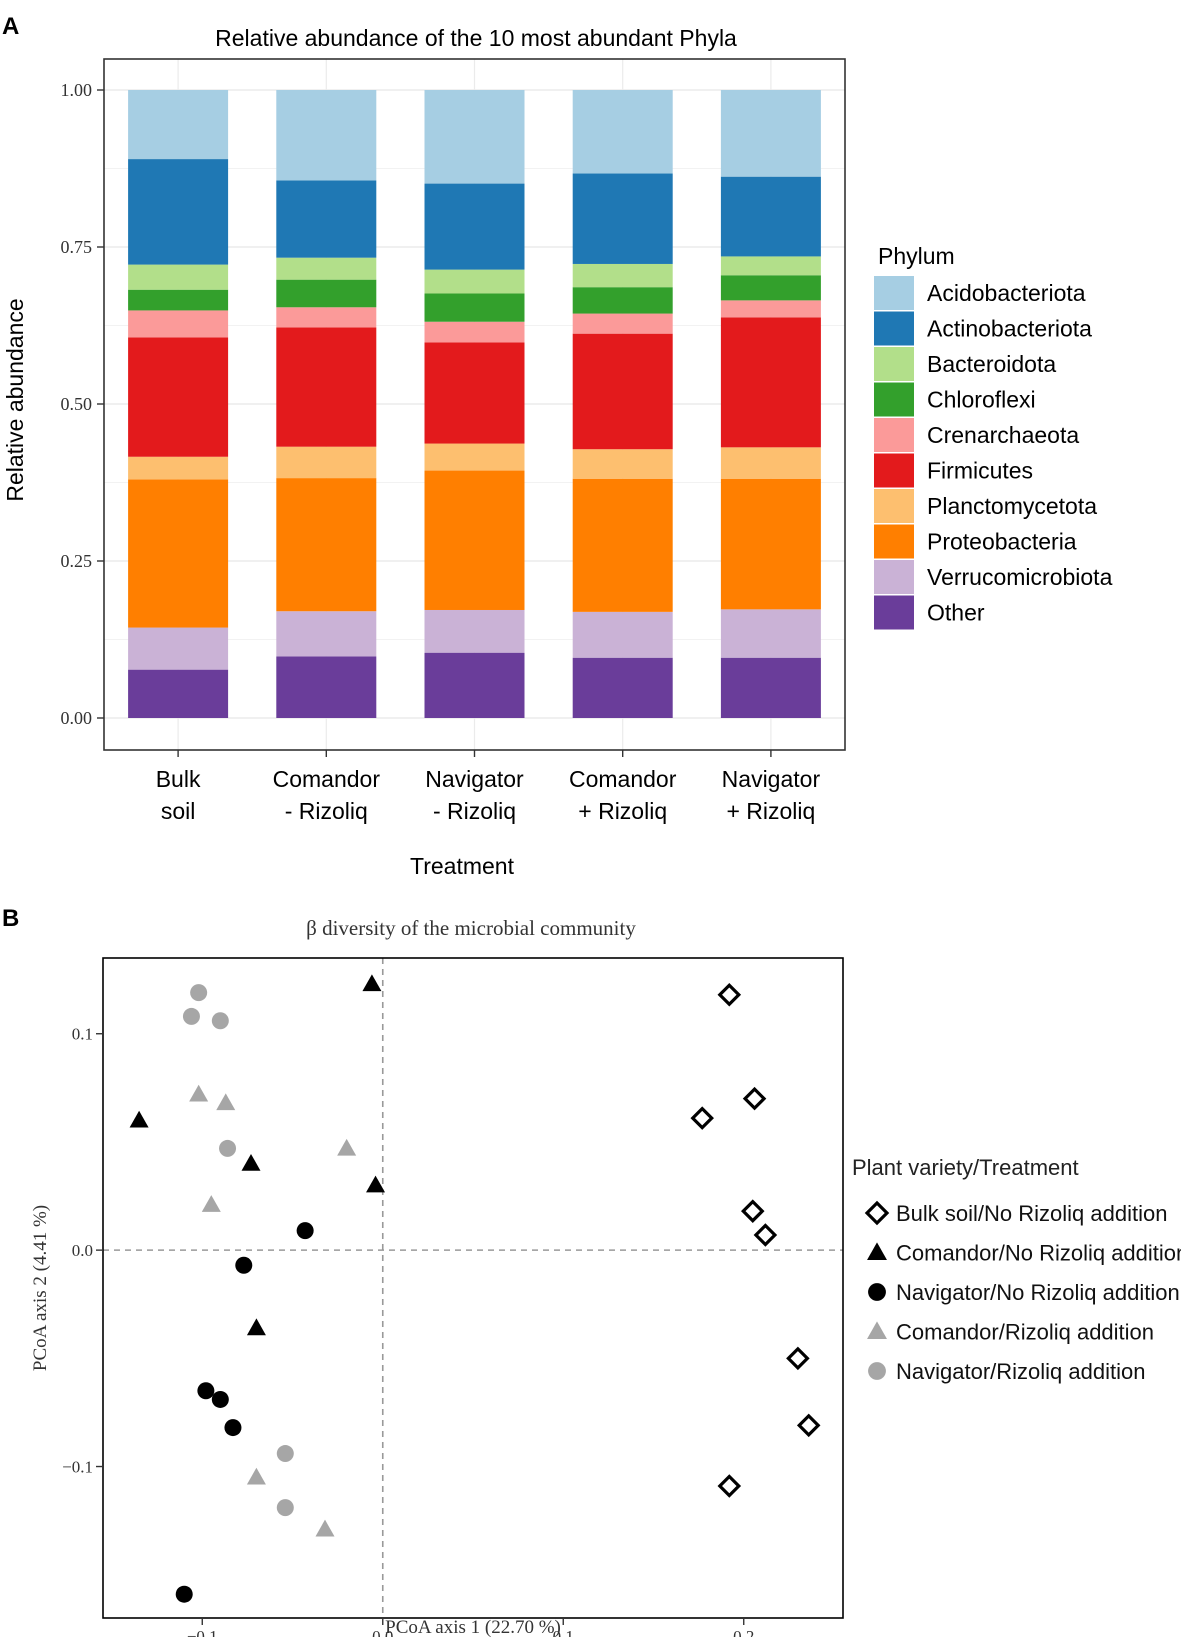 Image resolution: width=1181 pixels, height=1637 pixels. Describe the element at coordinates (77, 1467) in the screenshot. I see `y-tick-label: −0.1` at that location.